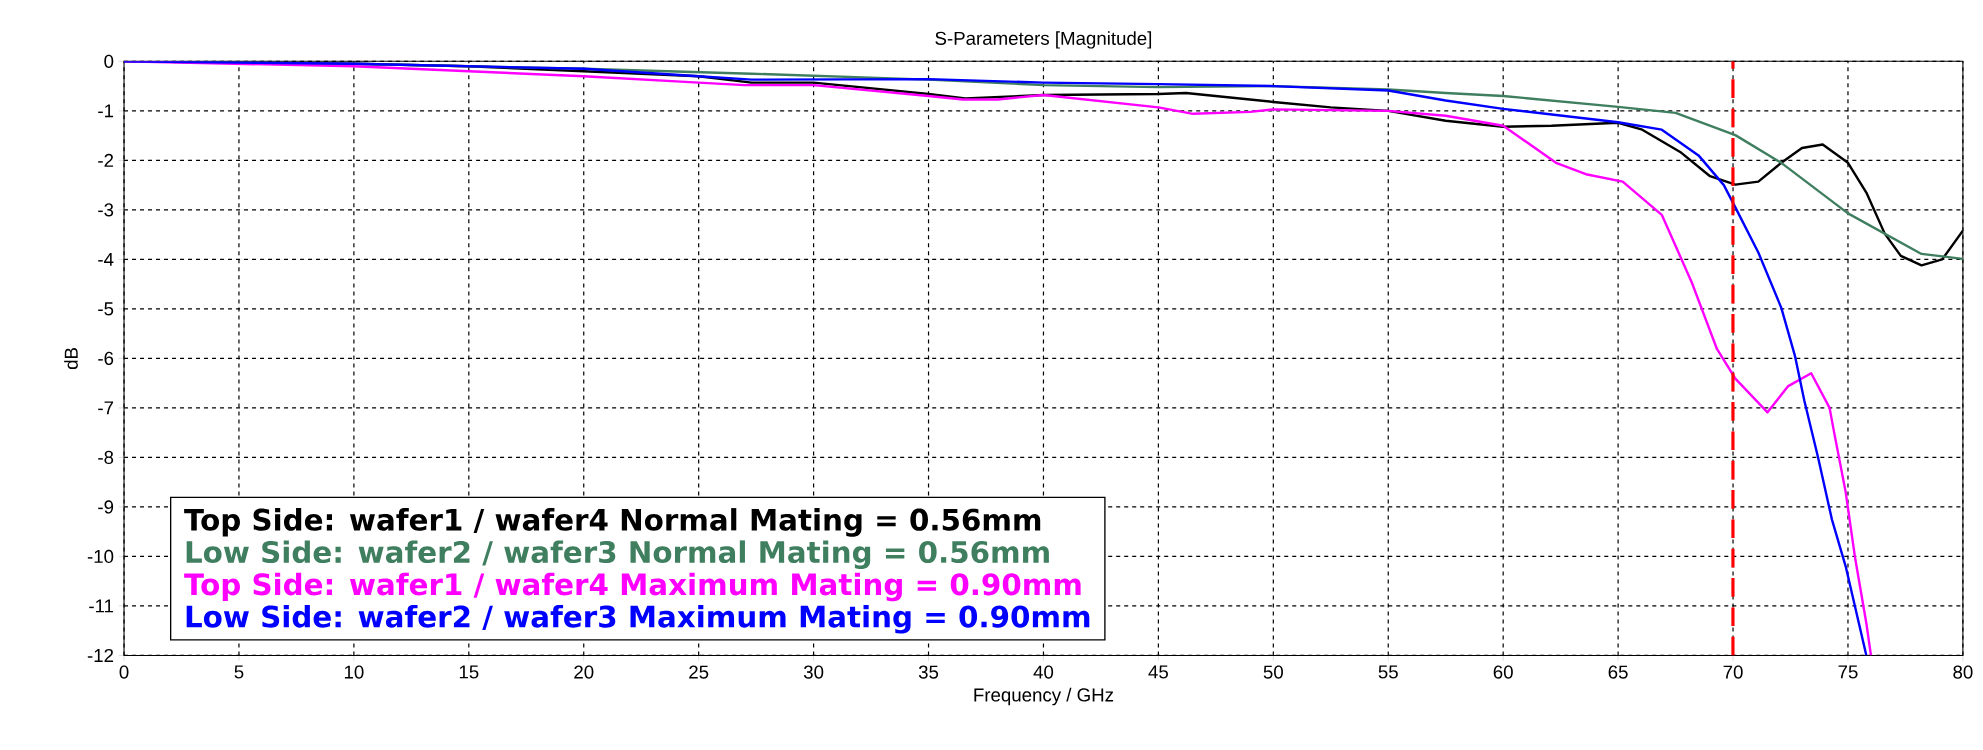 This screenshot has width=1983, height=750. I want to click on x-tick-label: 80, so click(1963, 672).